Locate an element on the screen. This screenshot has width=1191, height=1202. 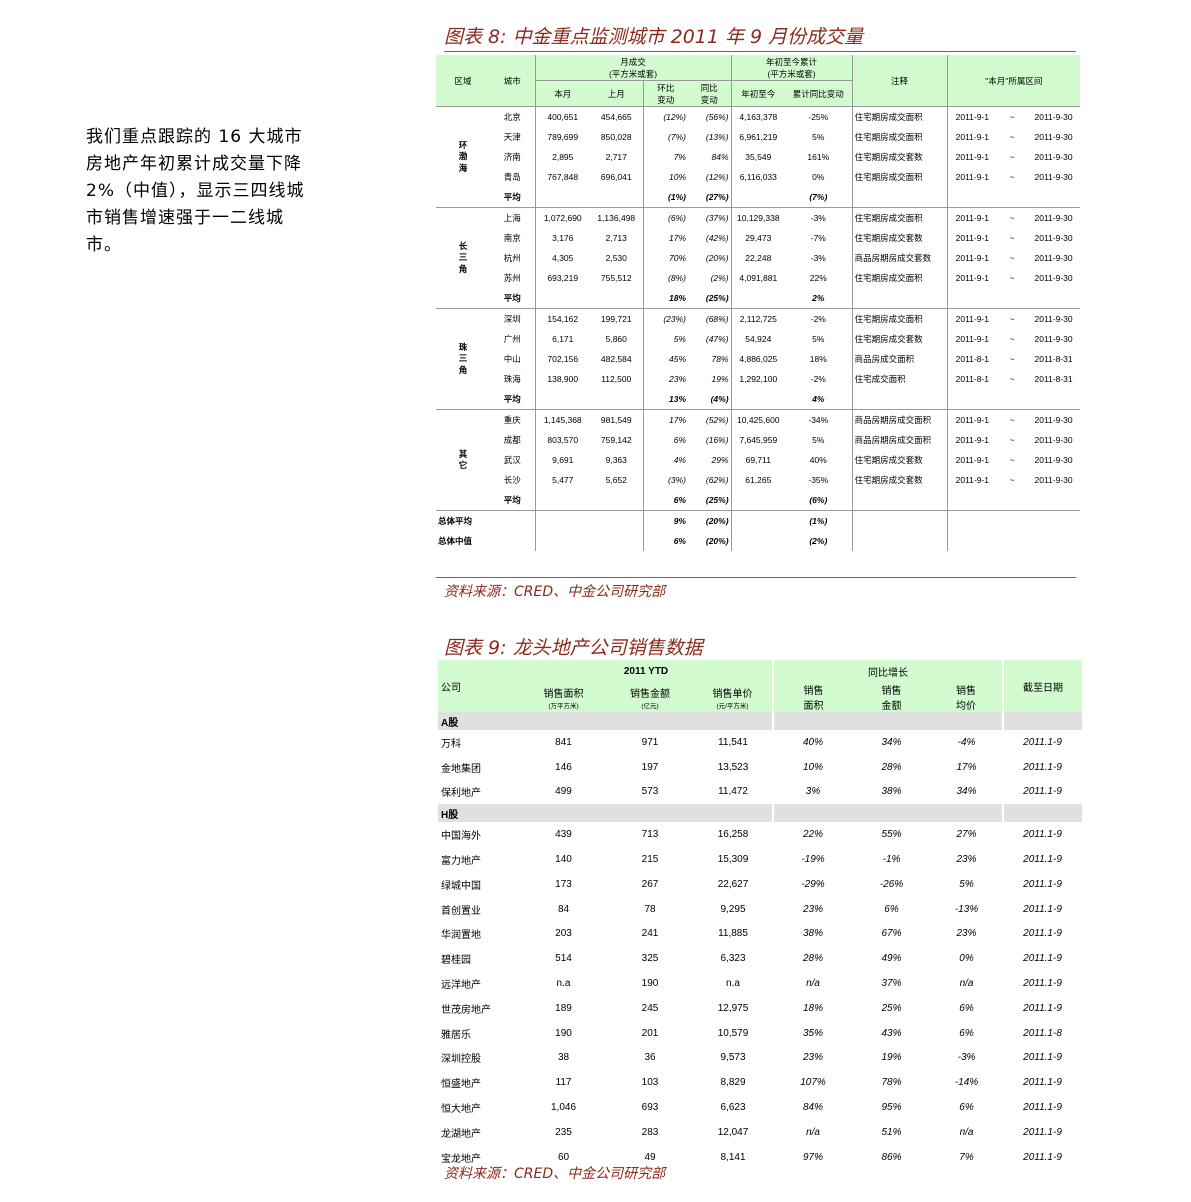
table-cell: (12%) is located at coordinates (717, 177).